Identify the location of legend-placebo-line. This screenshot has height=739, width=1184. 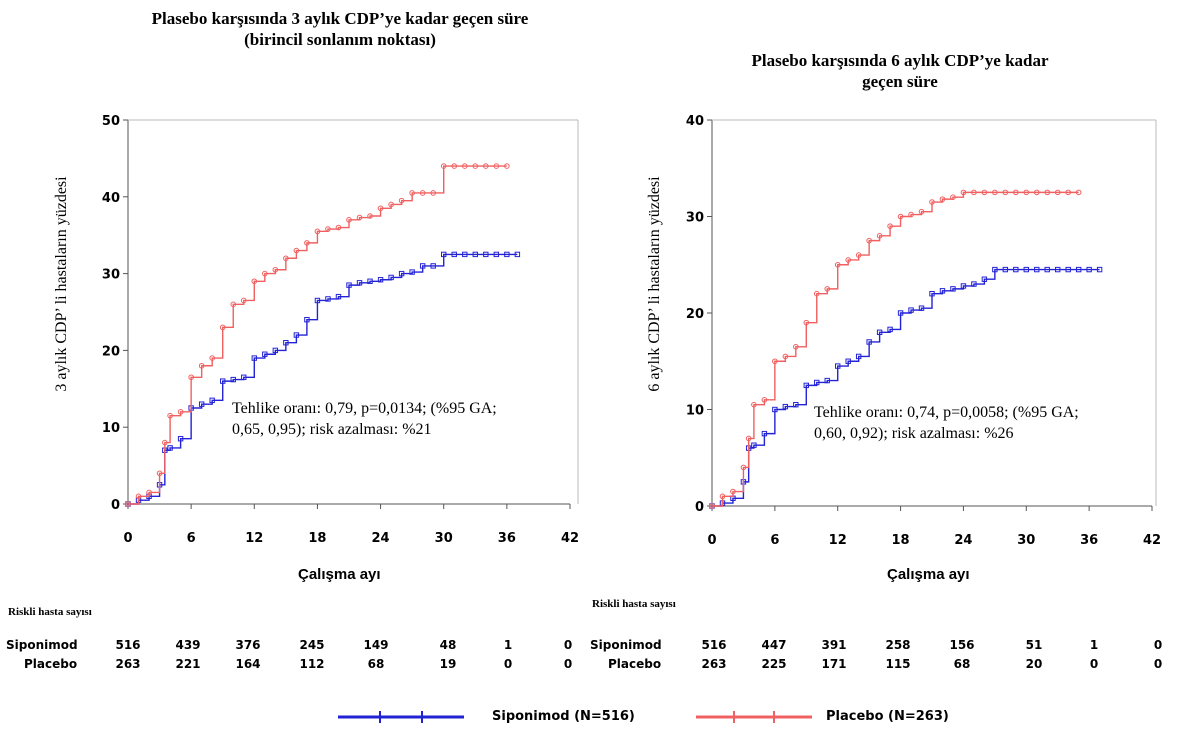
(754, 717).